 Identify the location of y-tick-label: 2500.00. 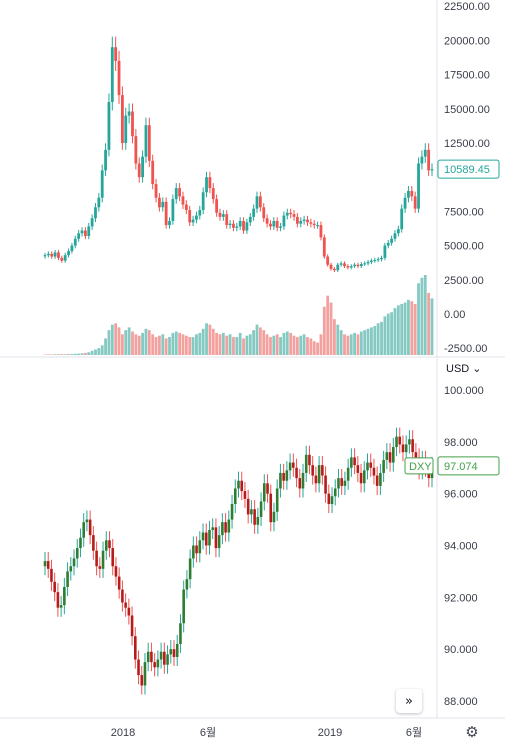
(464, 281).